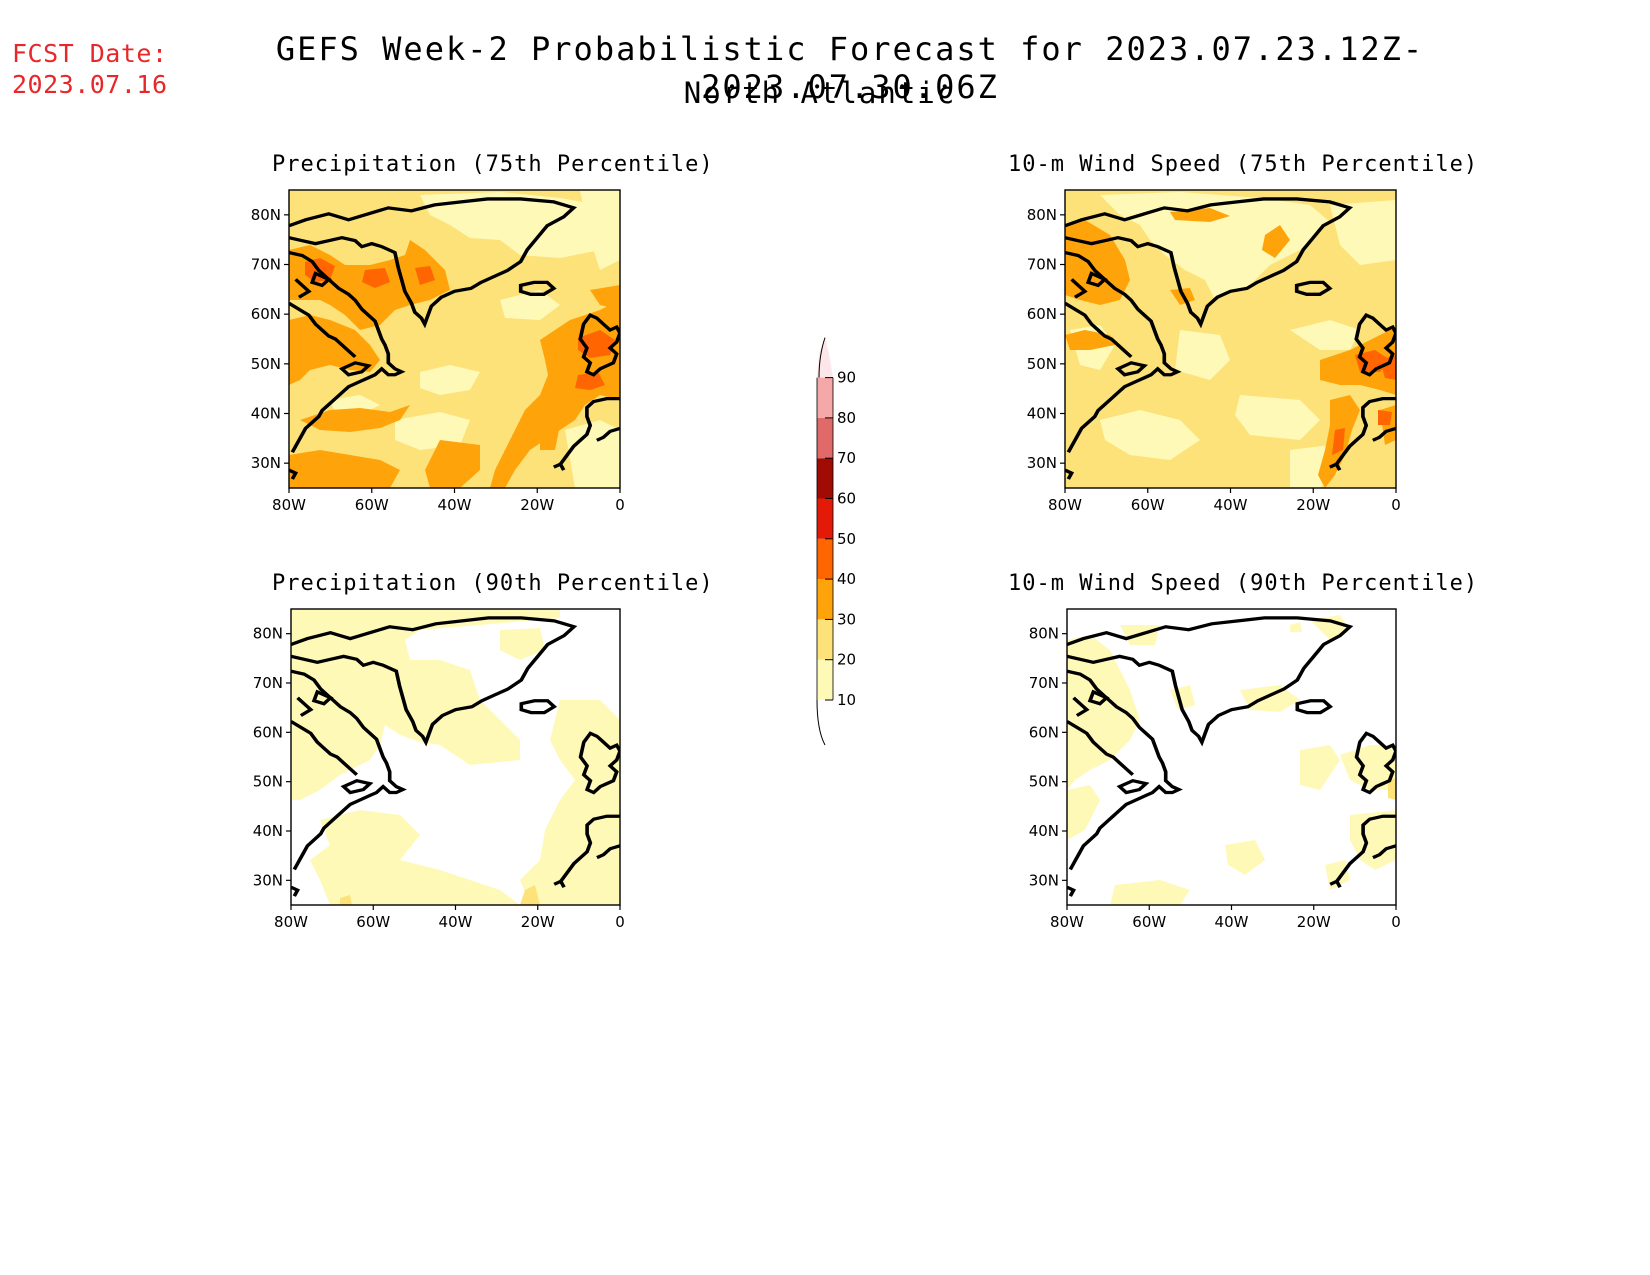 Image resolution: width=1650 pixels, height=1275 pixels. Describe the element at coordinates (1243, 583) in the screenshot. I see `panel-title-wind90: 10-m Wind Speed (90th Percentile)` at that location.